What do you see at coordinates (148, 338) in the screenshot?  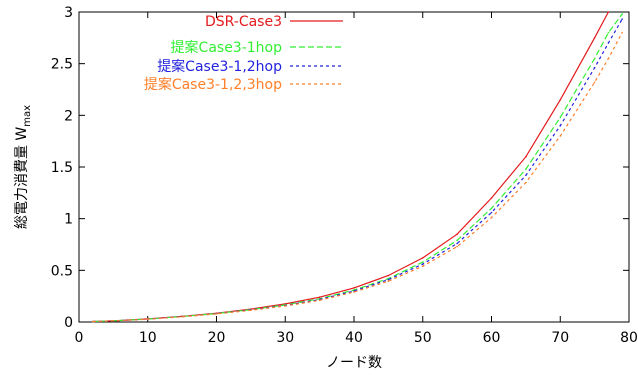 I see `x-tick-label: 10` at bounding box center [148, 338].